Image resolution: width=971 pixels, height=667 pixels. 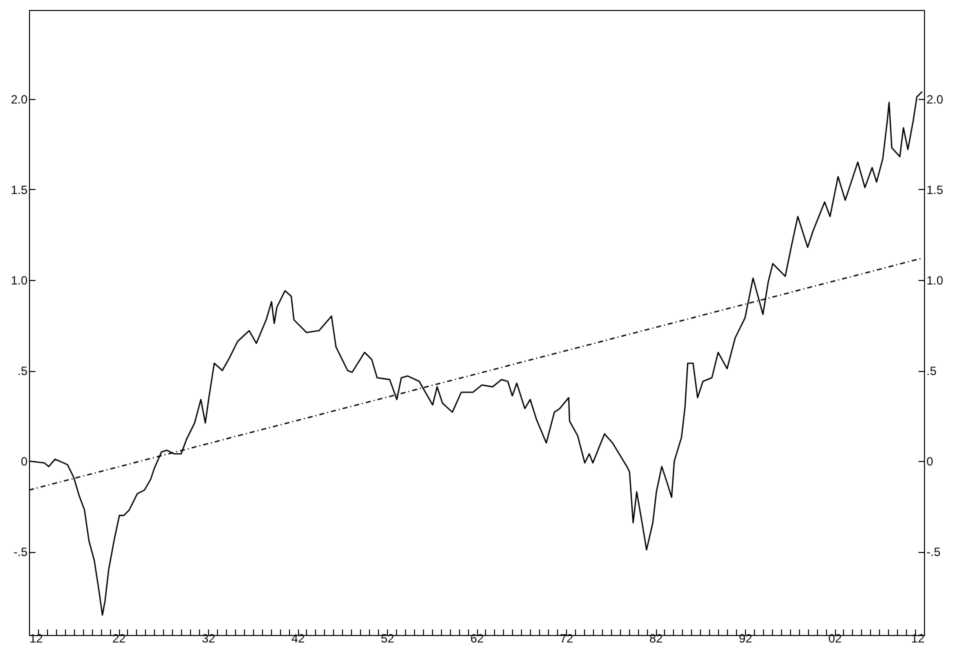 What do you see at coordinates (935, 280) in the screenshot?
I see `y2-tick-label: 1.0` at bounding box center [935, 280].